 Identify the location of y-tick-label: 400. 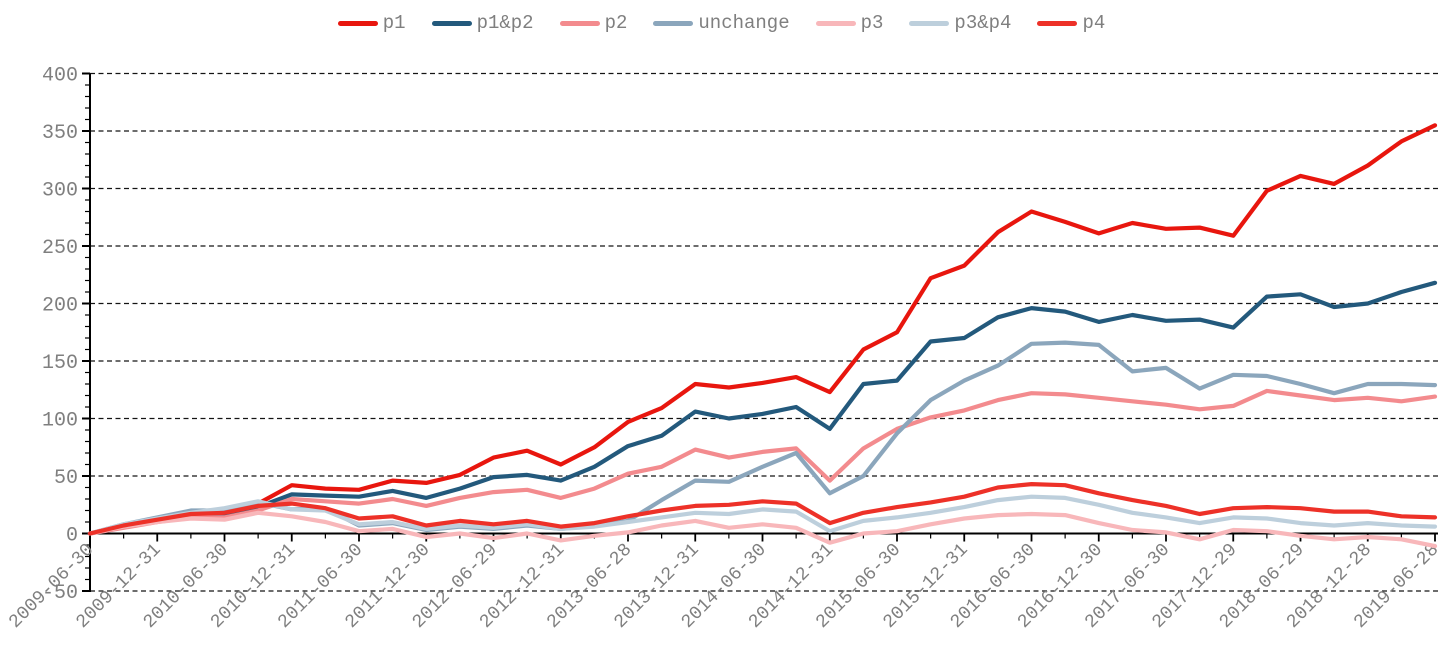
(60, 76).